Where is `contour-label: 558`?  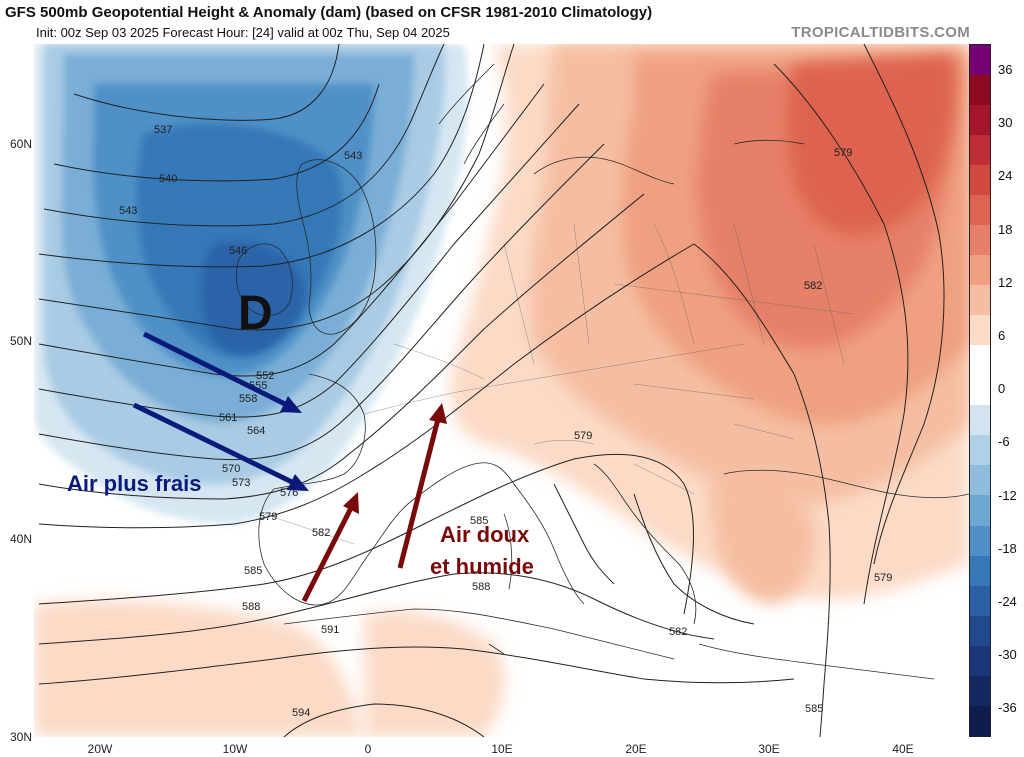
contour-label: 558 is located at coordinates (248, 399).